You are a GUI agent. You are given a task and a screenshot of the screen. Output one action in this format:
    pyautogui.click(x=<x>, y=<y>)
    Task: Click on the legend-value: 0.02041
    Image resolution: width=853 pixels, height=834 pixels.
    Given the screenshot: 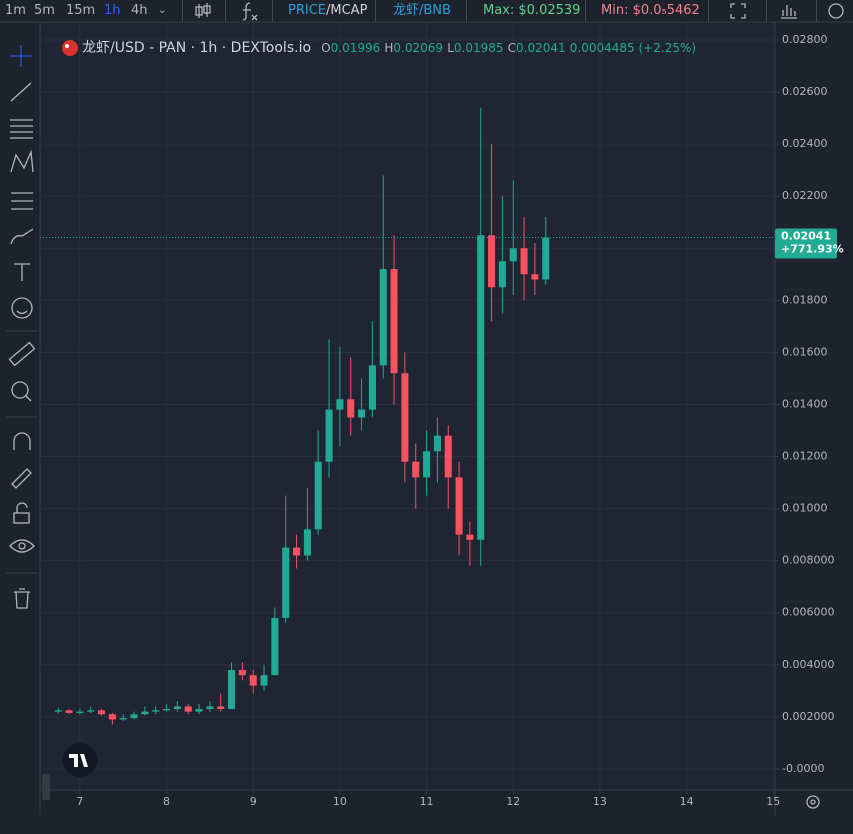 What is the action you would take?
    pyautogui.click(x=541, y=48)
    